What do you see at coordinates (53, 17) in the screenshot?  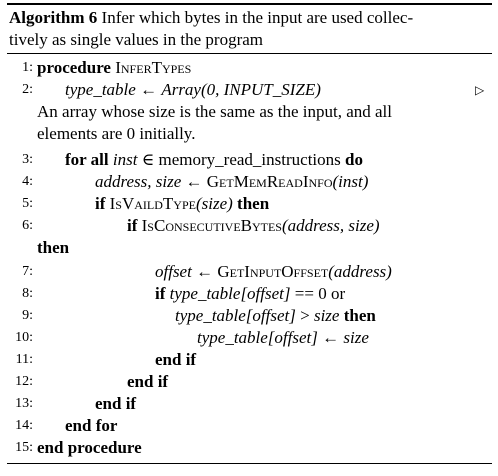 I see `algorithm-label: Algorithm 6` at bounding box center [53, 17].